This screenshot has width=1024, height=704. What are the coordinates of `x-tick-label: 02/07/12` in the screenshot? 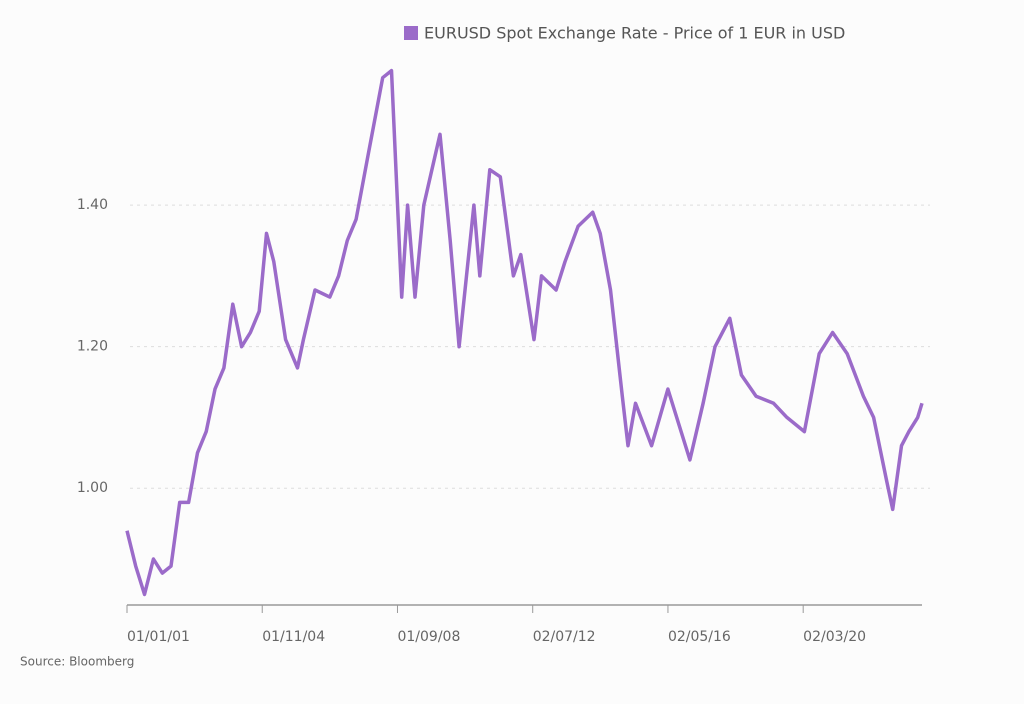 It's located at (564, 637).